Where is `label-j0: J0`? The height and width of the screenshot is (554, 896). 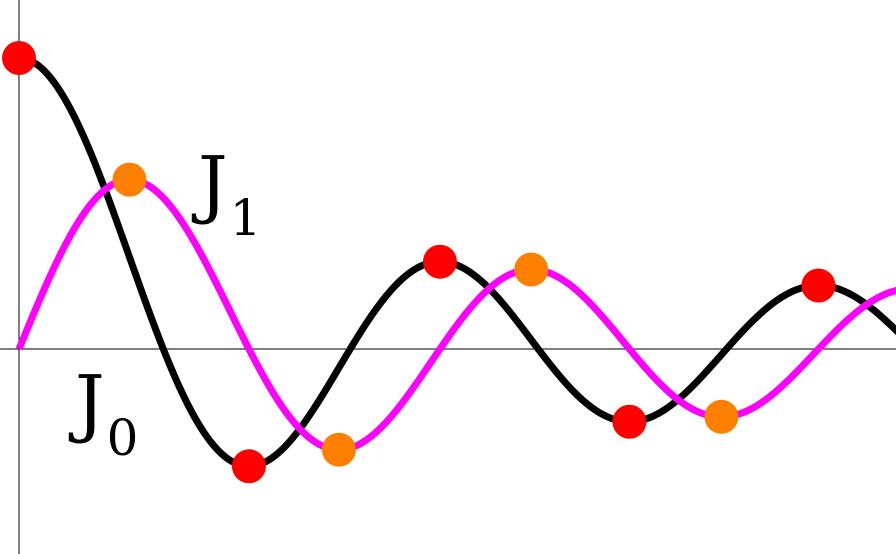 label-j0: J0 is located at coordinates (103, 413).